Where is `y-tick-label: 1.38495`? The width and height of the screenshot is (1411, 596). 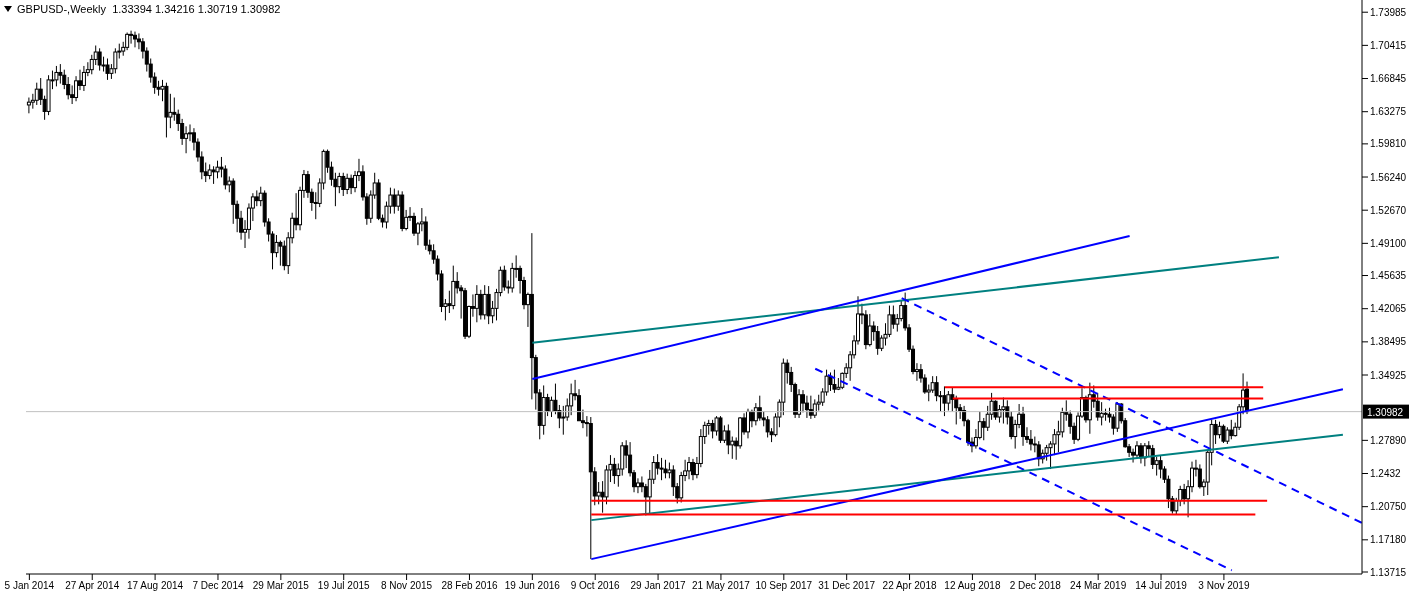
y-tick-label: 1.38495 is located at coordinates (1388, 342).